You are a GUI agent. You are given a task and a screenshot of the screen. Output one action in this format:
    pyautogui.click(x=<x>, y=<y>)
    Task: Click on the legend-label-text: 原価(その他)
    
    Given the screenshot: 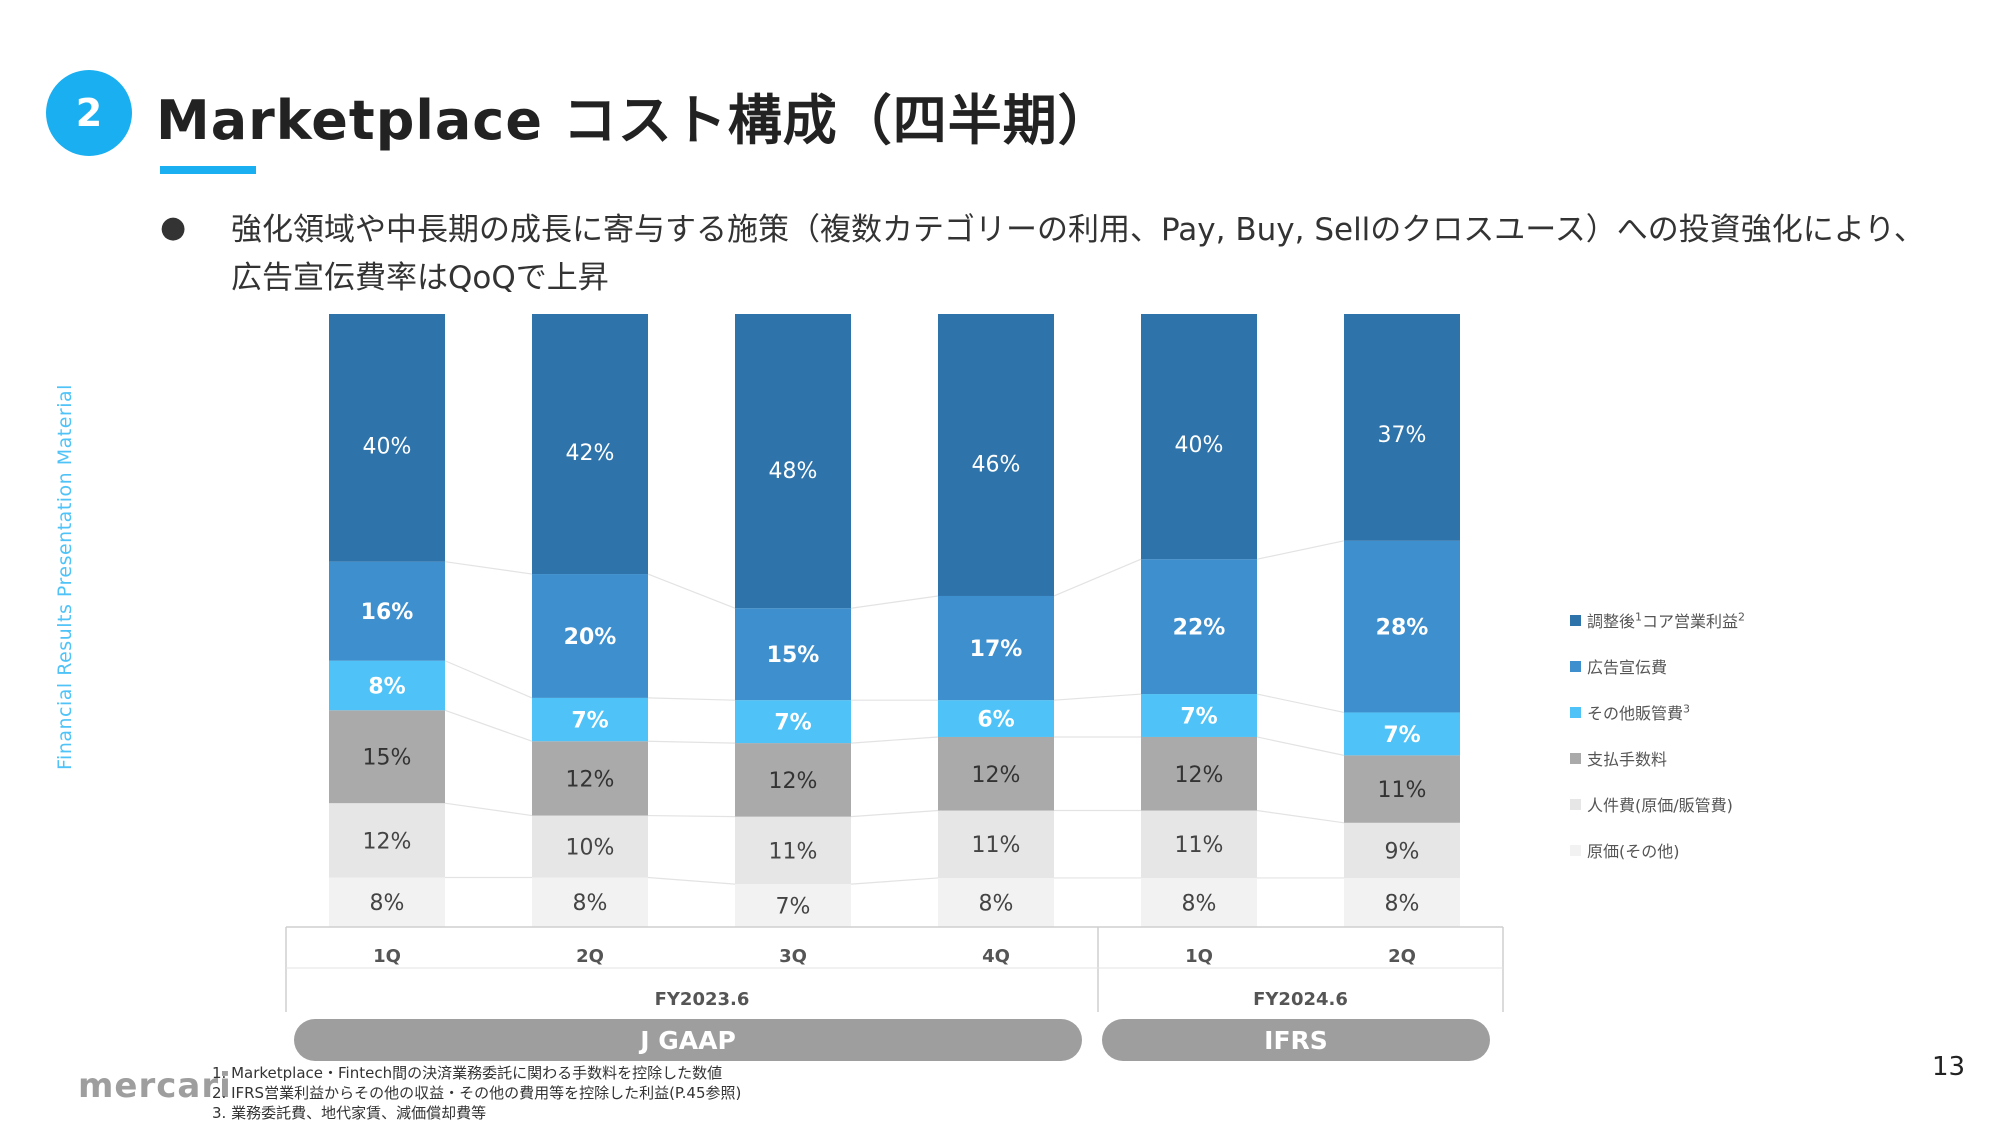 What is the action you would take?
    pyautogui.click(x=1633, y=851)
    